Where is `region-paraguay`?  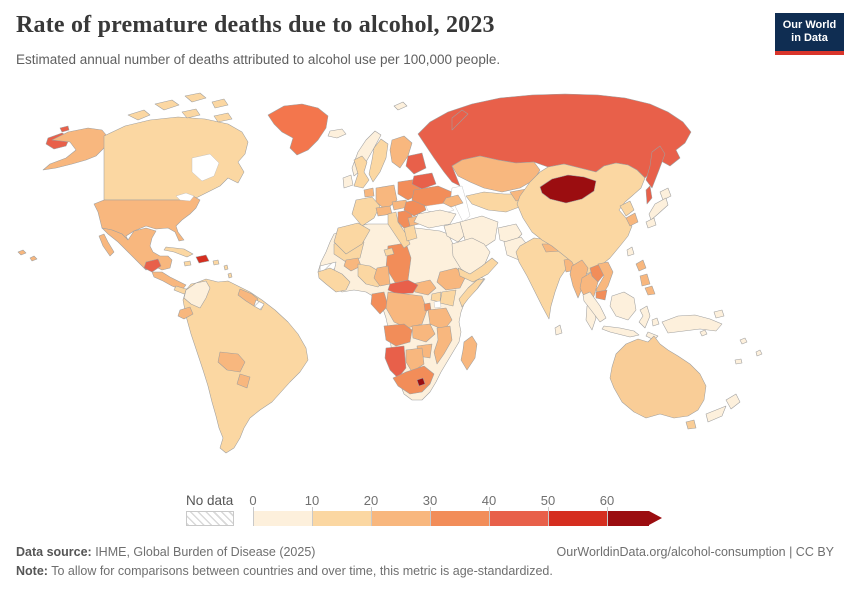 region-paraguay is located at coordinates (243, 381).